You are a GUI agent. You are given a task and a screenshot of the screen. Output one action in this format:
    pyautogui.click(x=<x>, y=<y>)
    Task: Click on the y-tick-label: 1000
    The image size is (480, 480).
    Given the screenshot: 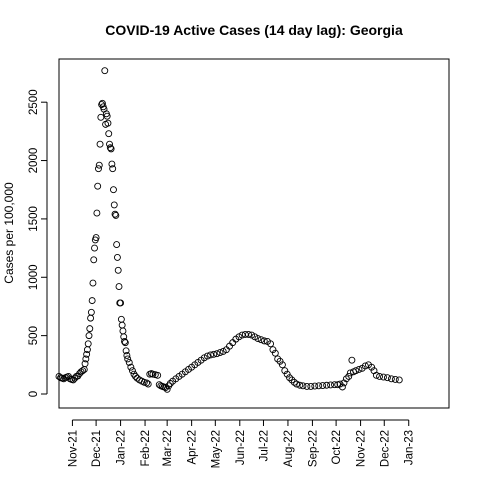 What is the action you would take?
    pyautogui.click(x=34, y=277)
    